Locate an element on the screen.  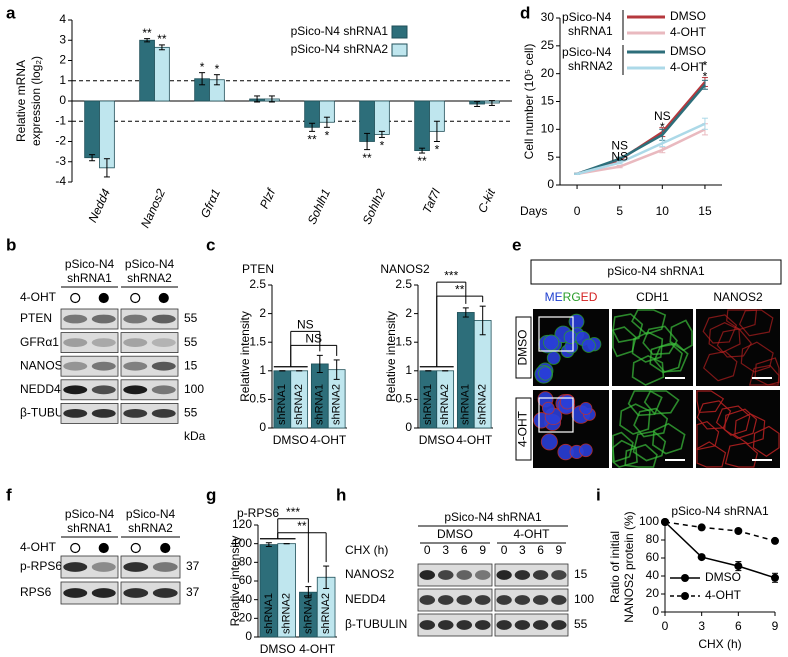
significance: ** is located at coordinates (162, 39).